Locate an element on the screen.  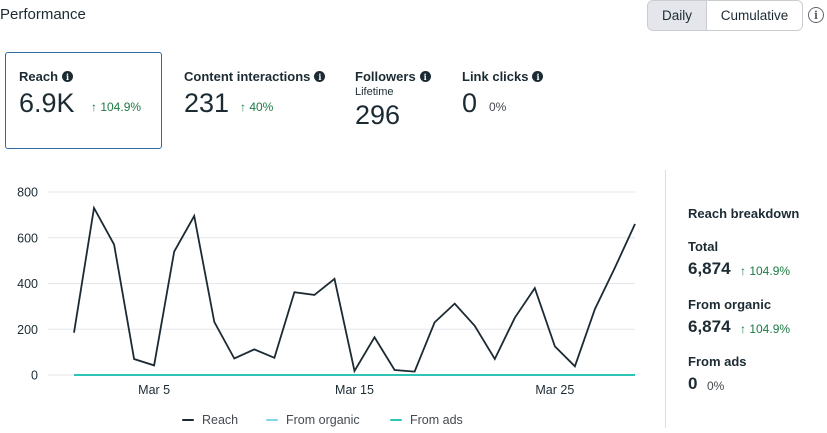
breakdown-total-label: Total is located at coordinates (703, 246).